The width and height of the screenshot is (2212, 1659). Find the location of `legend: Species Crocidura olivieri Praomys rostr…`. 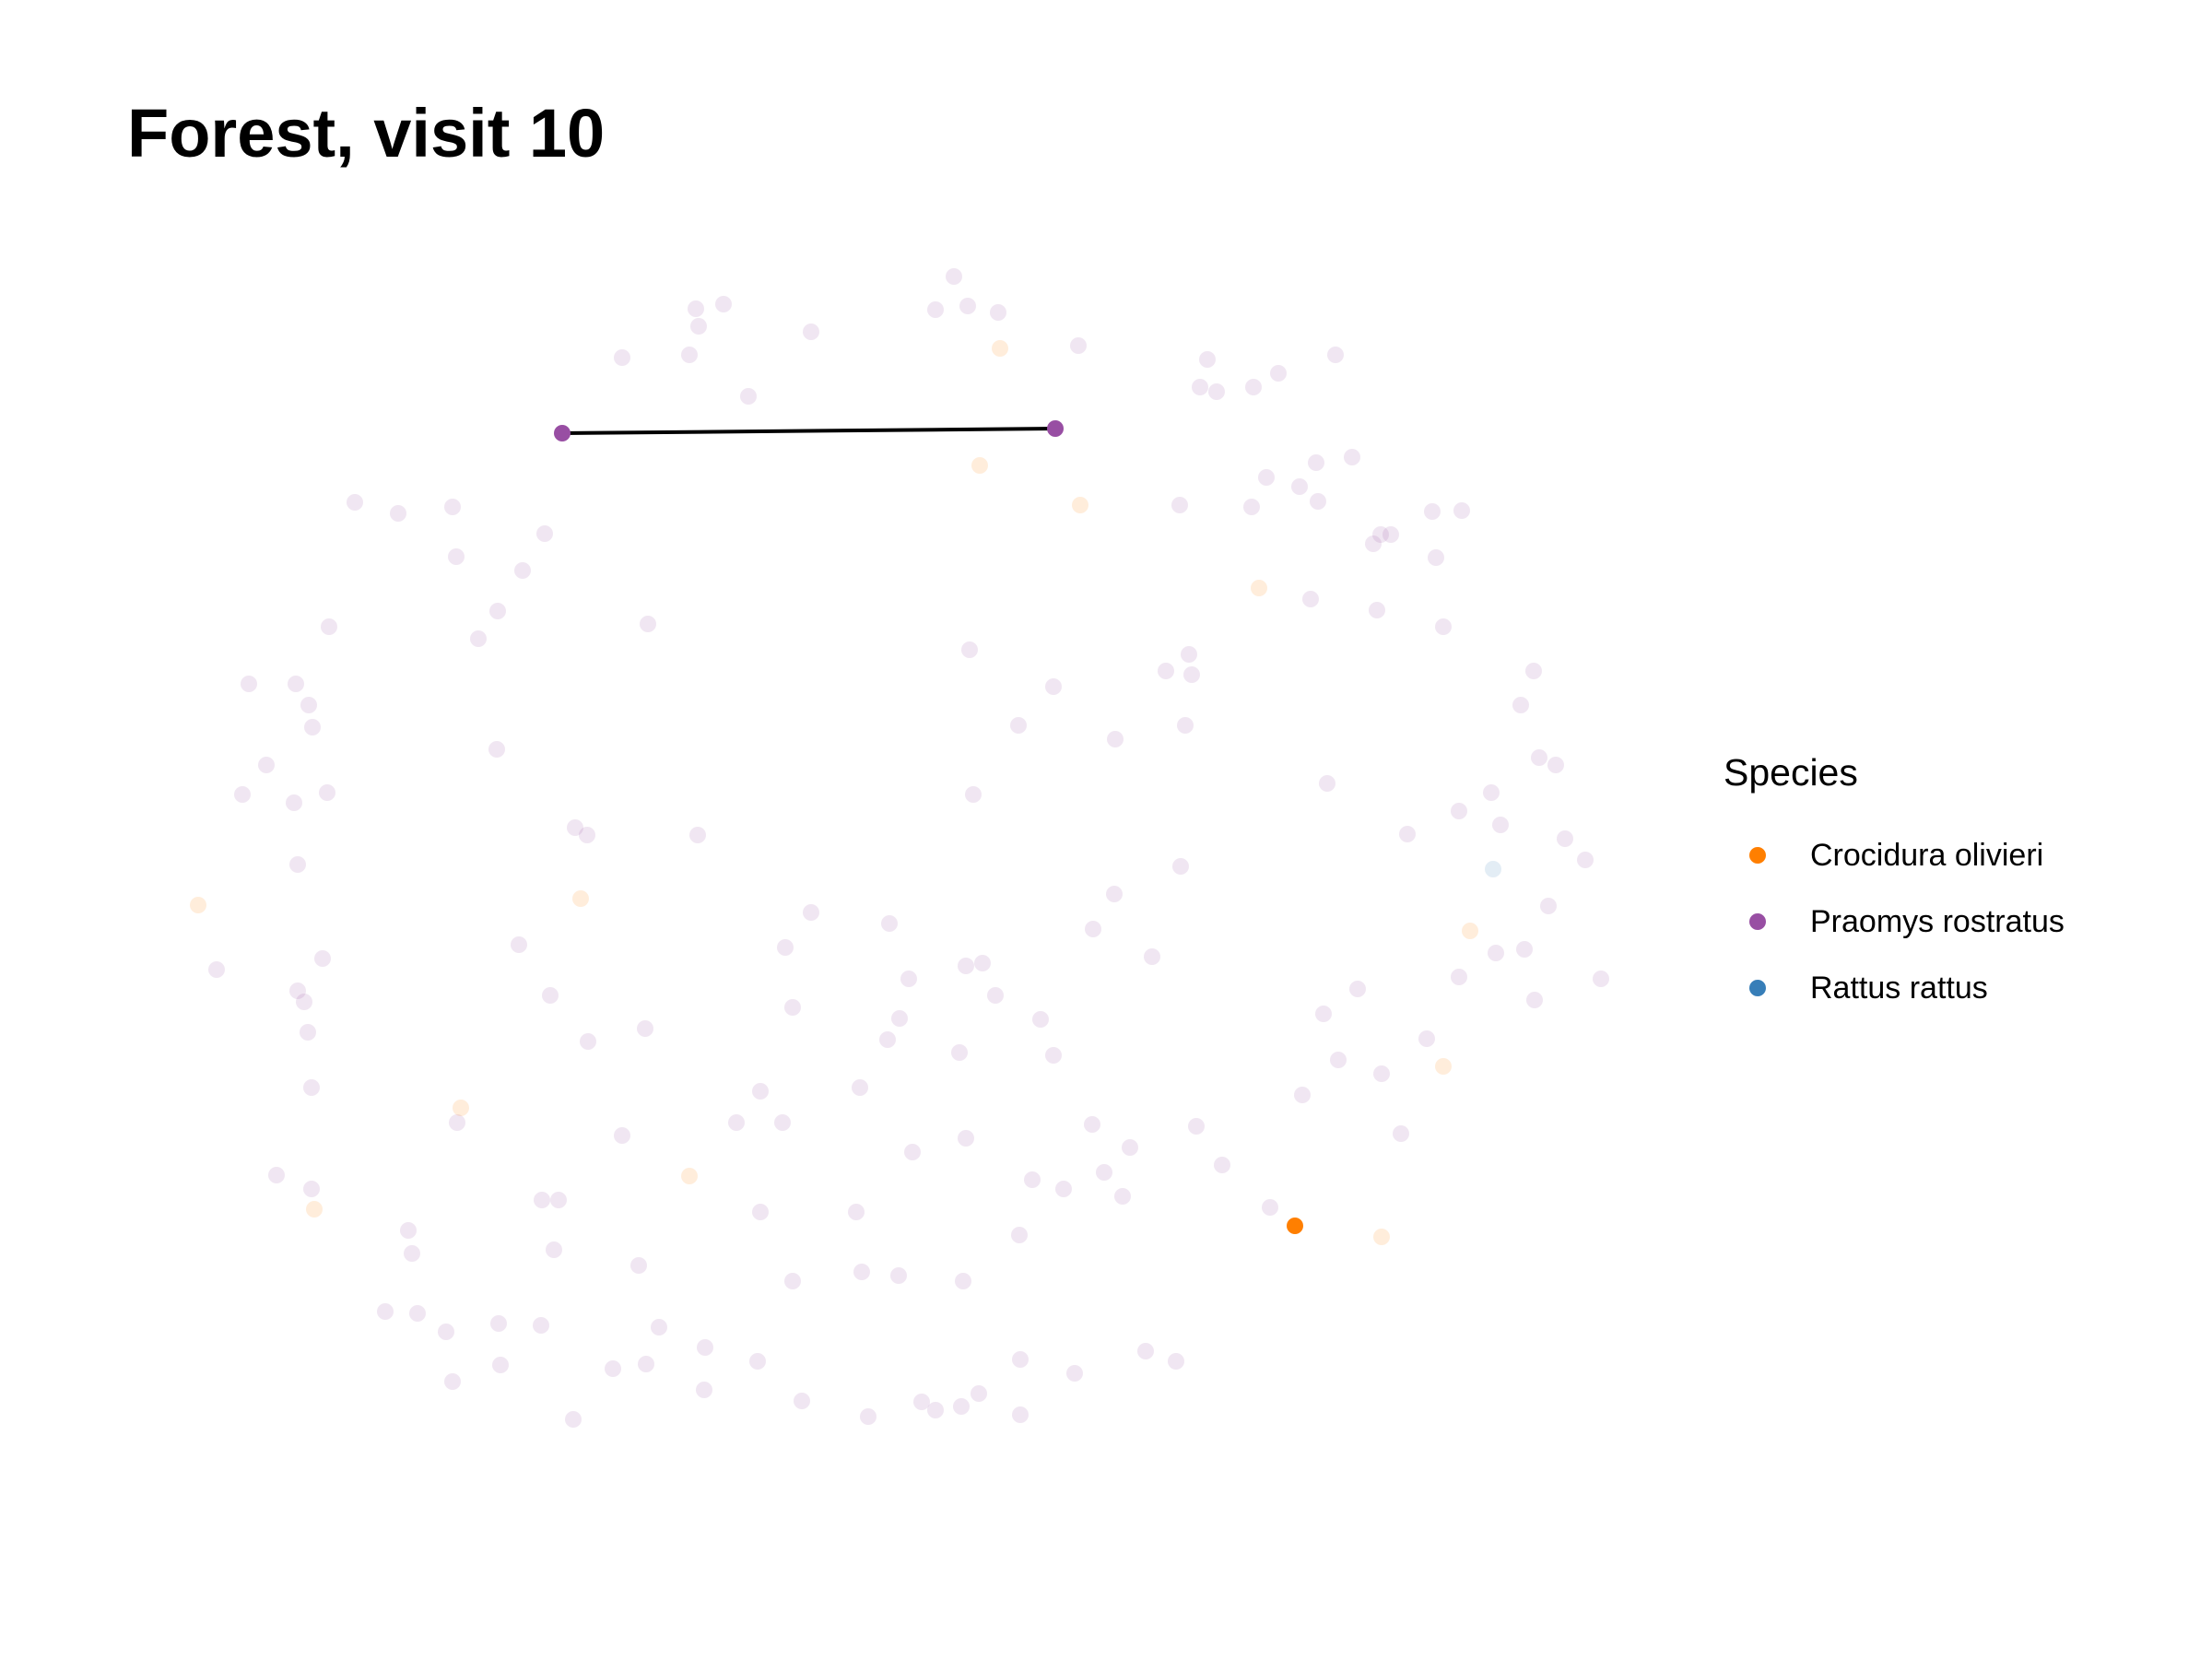

legend: Species Crocidura olivieri Praomys rostr… is located at coordinates (1894, 886).